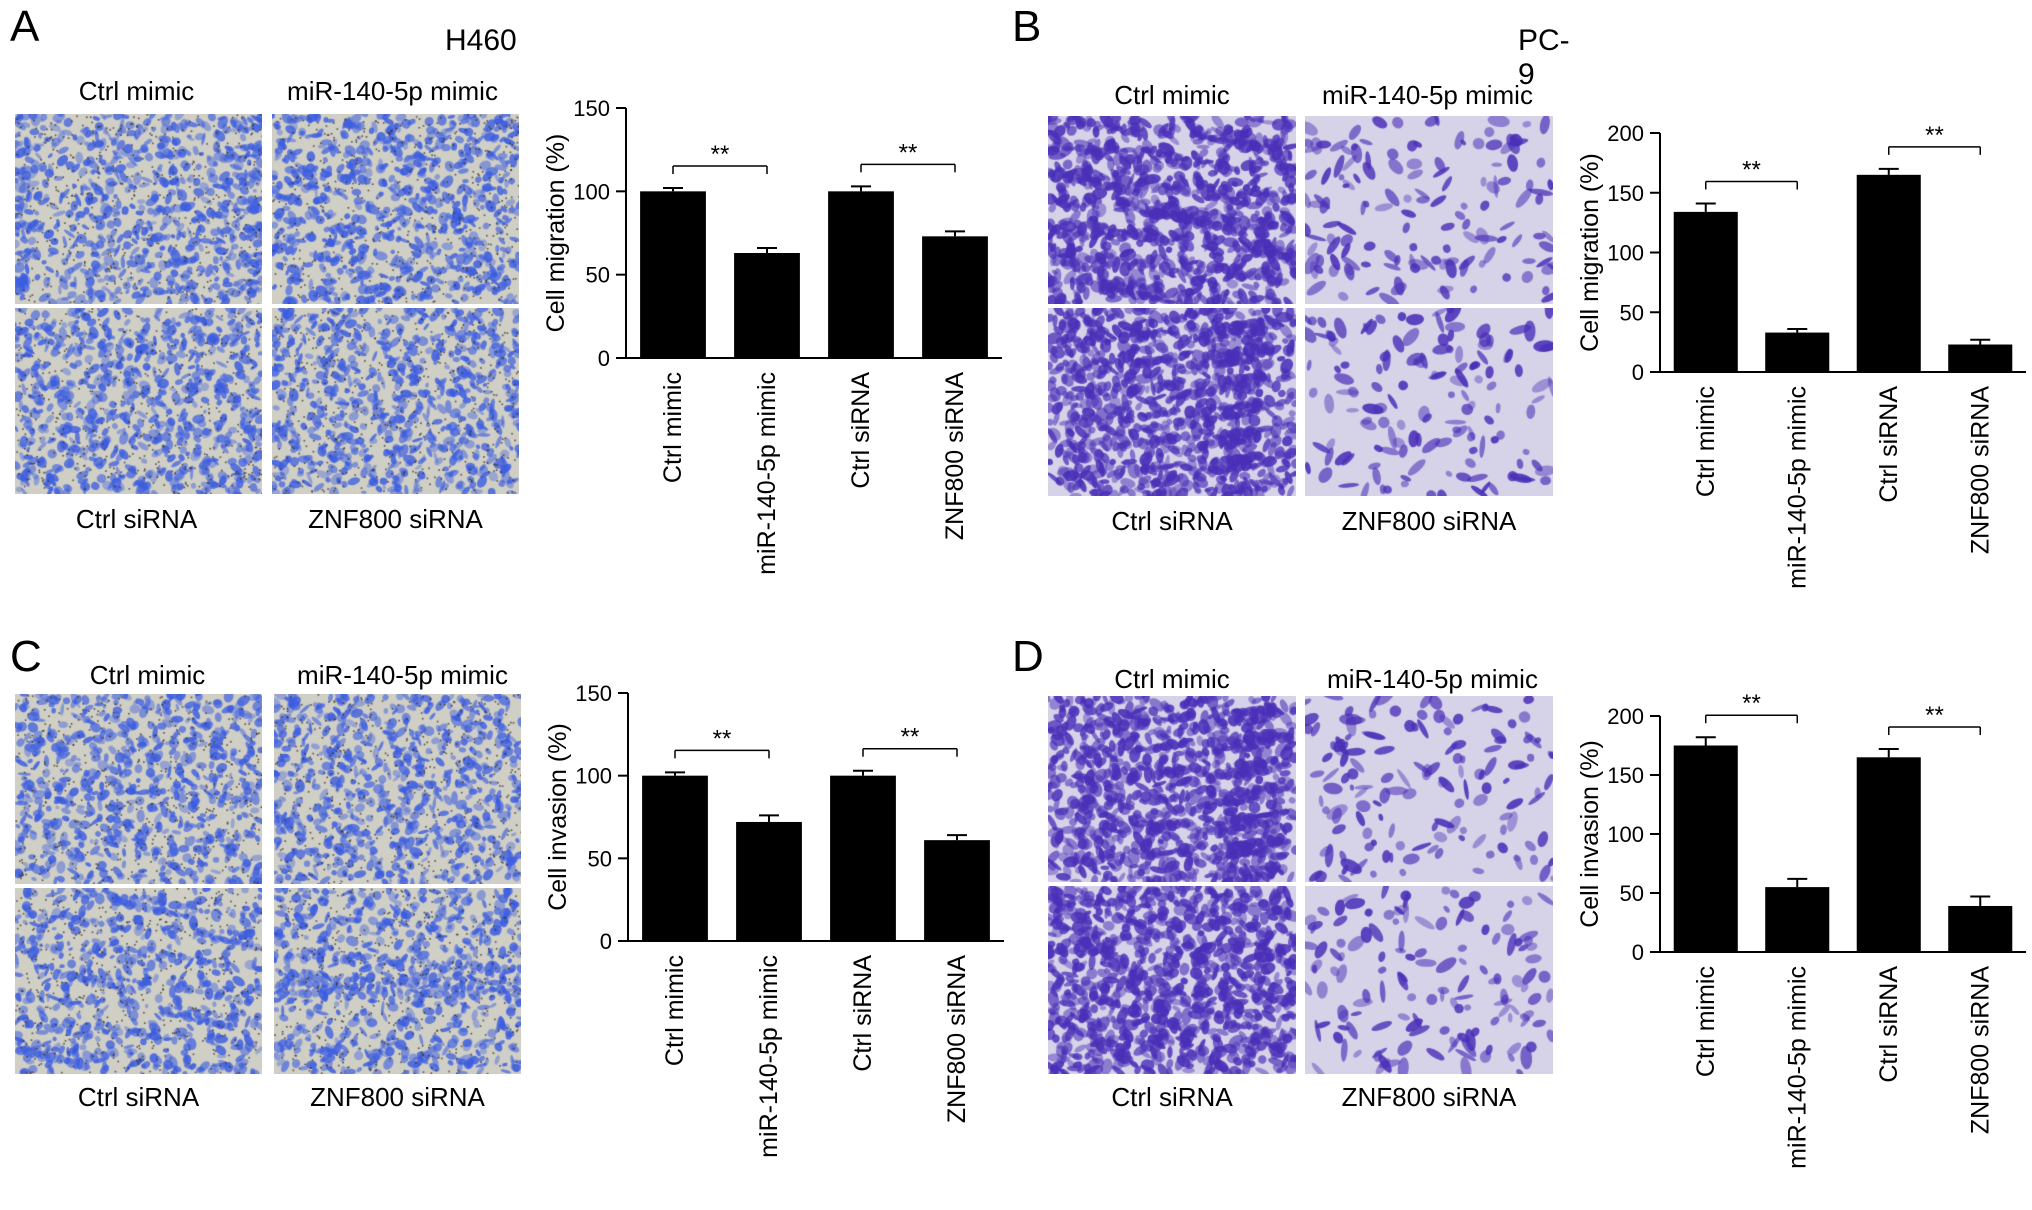  What do you see at coordinates (26, 656) in the screenshot?
I see `panel-letter: C` at bounding box center [26, 656].